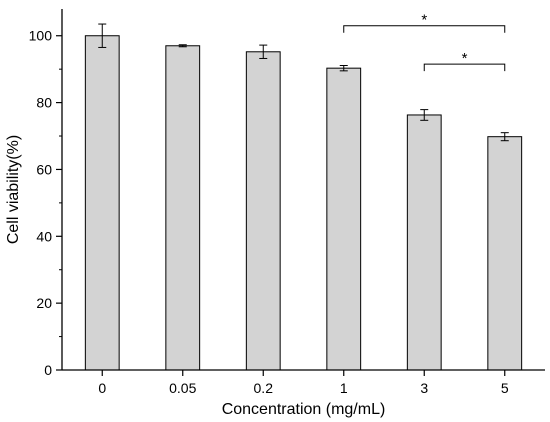 This screenshot has height=422, width=550. What do you see at coordinates (303, 383) in the screenshot?
I see `x-ticks-layer: 0 0.05 0.2 1 3 5` at bounding box center [303, 383].